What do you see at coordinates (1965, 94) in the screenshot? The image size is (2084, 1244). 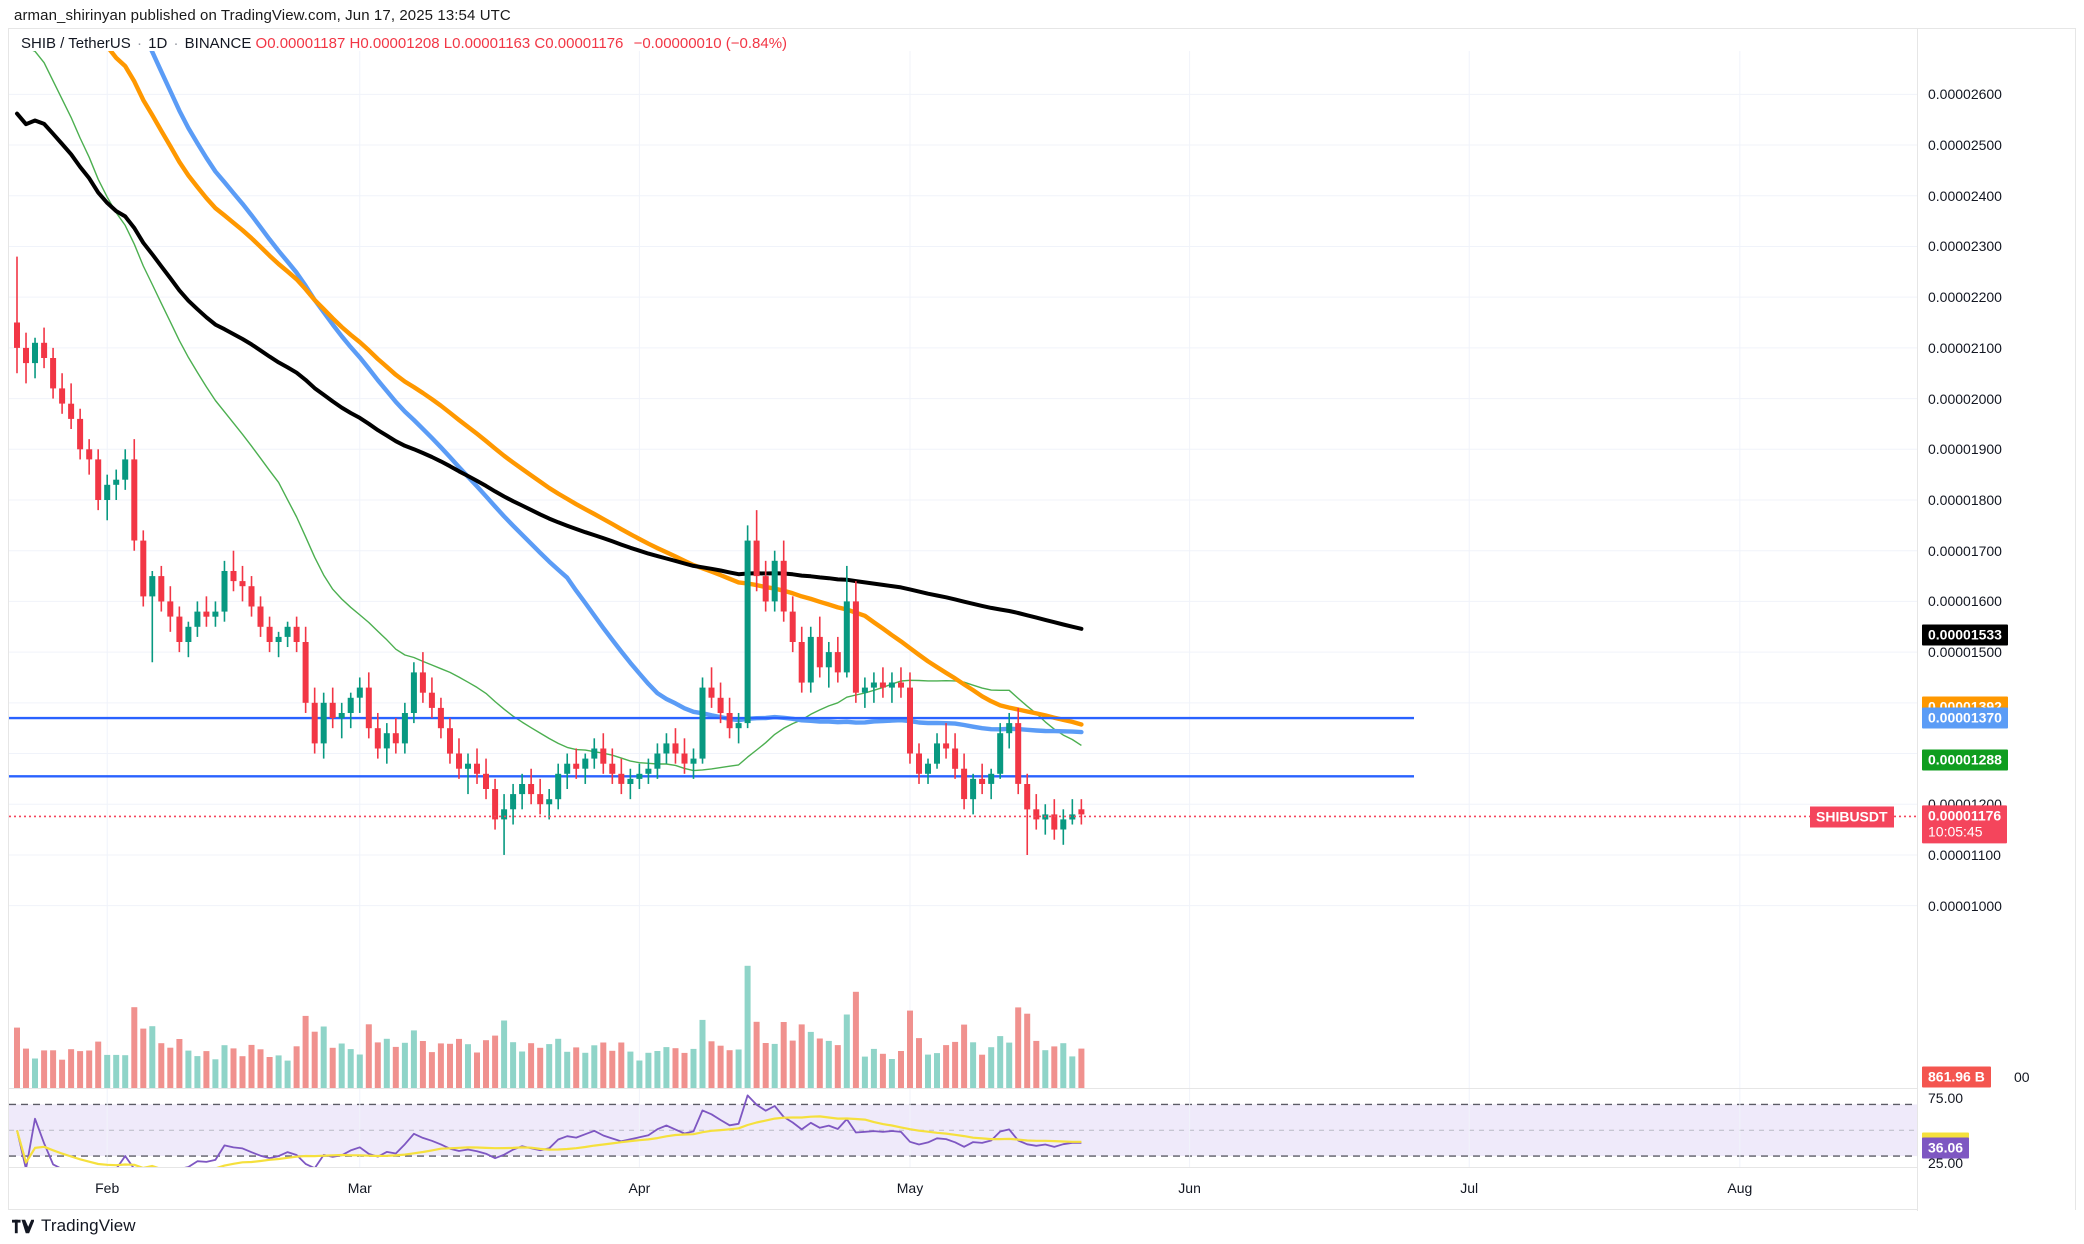 I see `price-tick-0-00002600: 0.00002600` at bounding box center [1965, 94].